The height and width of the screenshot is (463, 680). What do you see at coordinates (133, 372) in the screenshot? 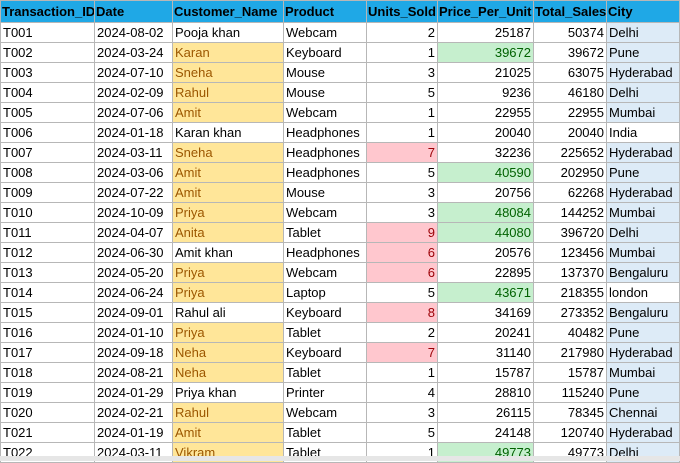
I see `cell-date: 2024-08-21` at bounding box center [133, 372].